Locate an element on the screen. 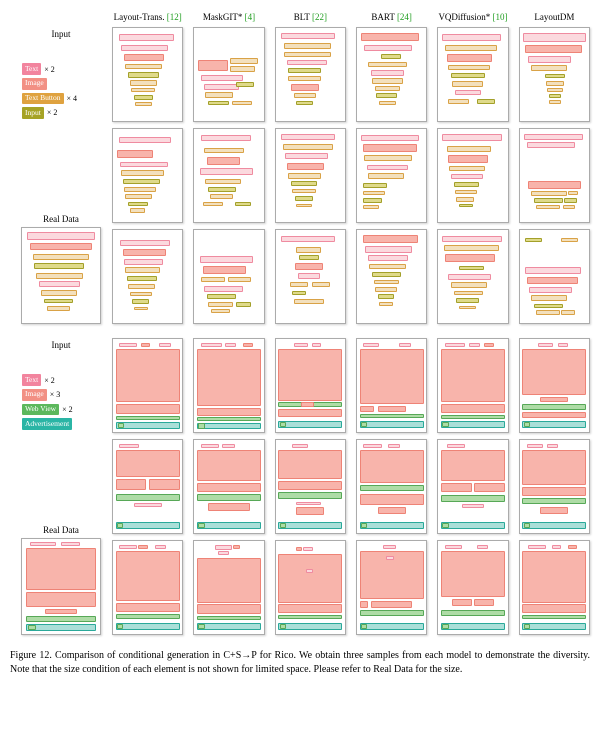 The image size is (600, 750). model-name: MaskGIT* is located at coordinates (222, 17).